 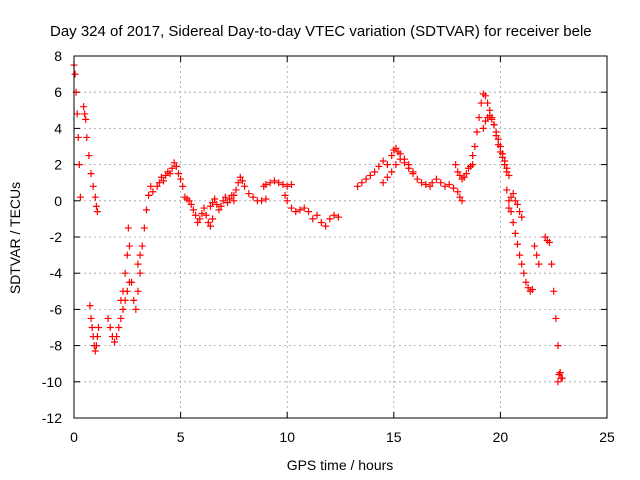 I want to click on series-sat-k, so click(x=277, y=183).